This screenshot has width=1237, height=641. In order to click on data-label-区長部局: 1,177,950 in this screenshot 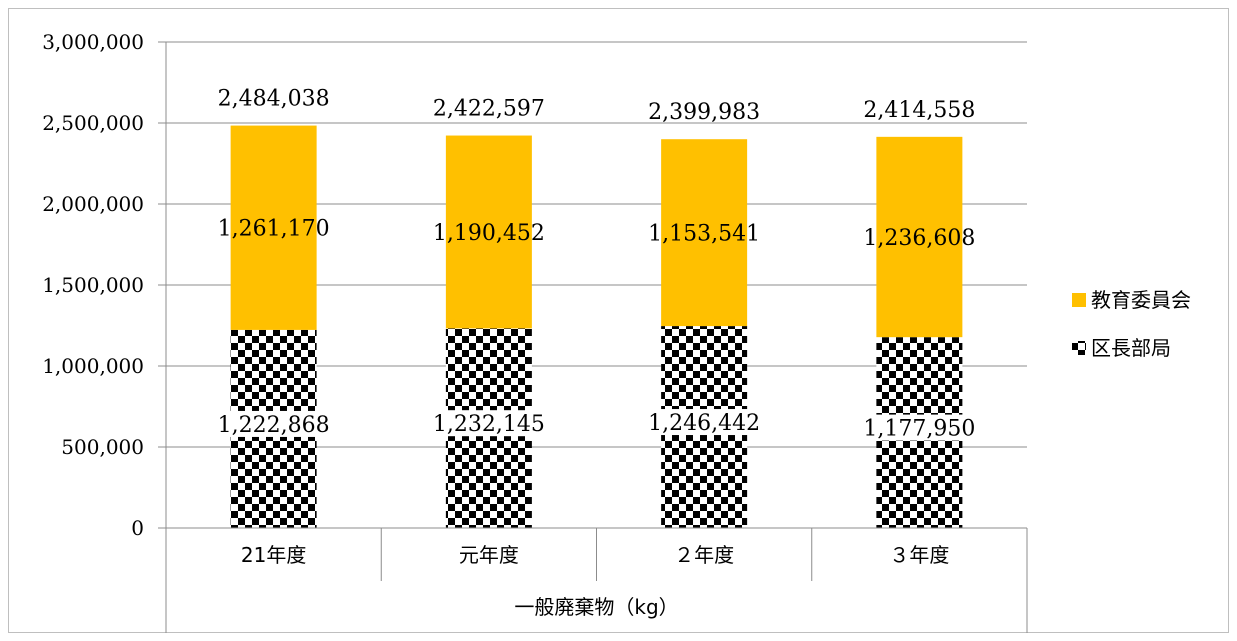, I will do `click(919, 429)`.